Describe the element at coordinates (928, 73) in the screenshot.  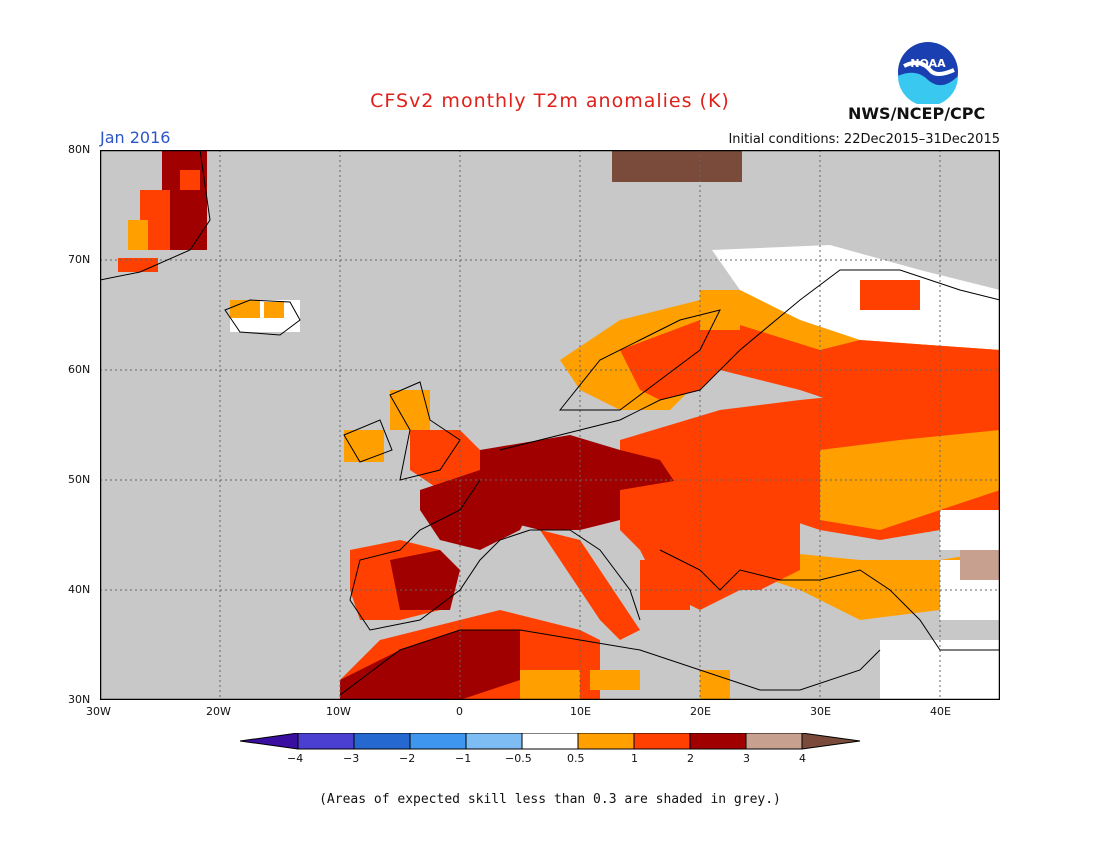
I see `noaa-logo: NOAA` at that location.